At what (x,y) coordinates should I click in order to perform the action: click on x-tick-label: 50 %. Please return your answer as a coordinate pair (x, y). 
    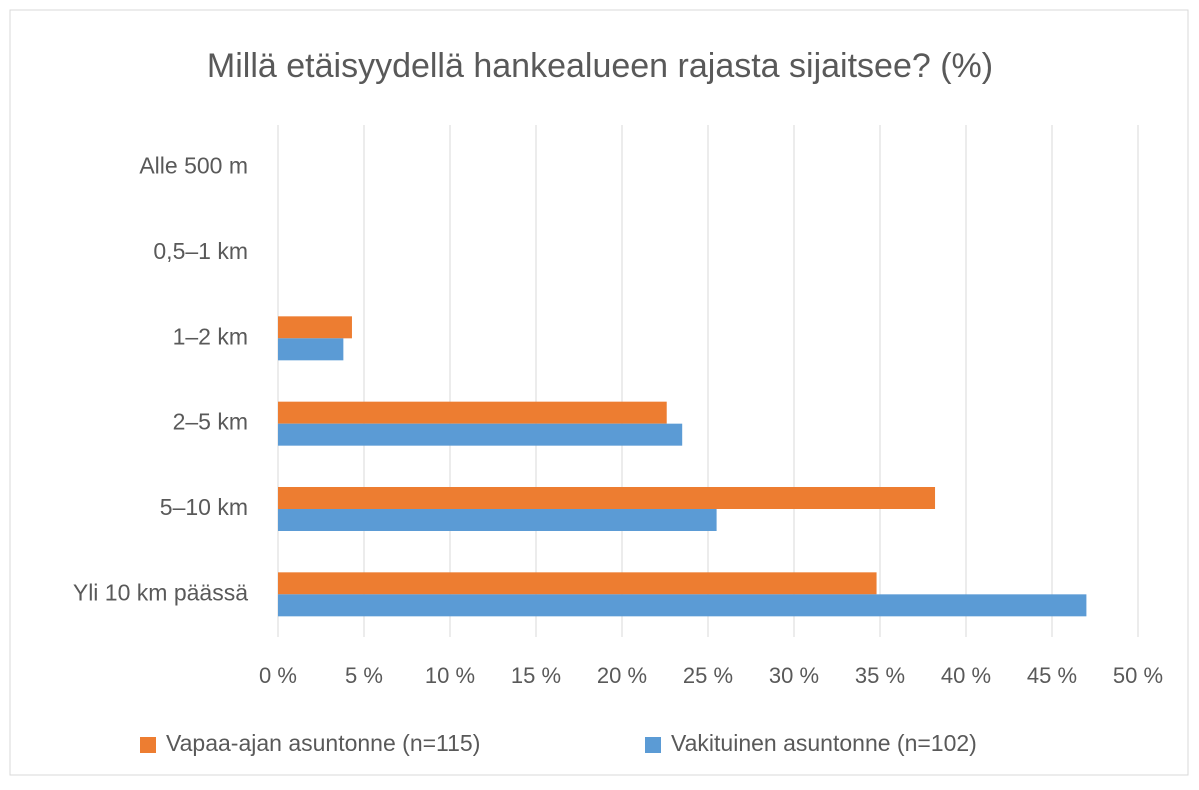
    Looking at the image, I should click on (1138, 675).